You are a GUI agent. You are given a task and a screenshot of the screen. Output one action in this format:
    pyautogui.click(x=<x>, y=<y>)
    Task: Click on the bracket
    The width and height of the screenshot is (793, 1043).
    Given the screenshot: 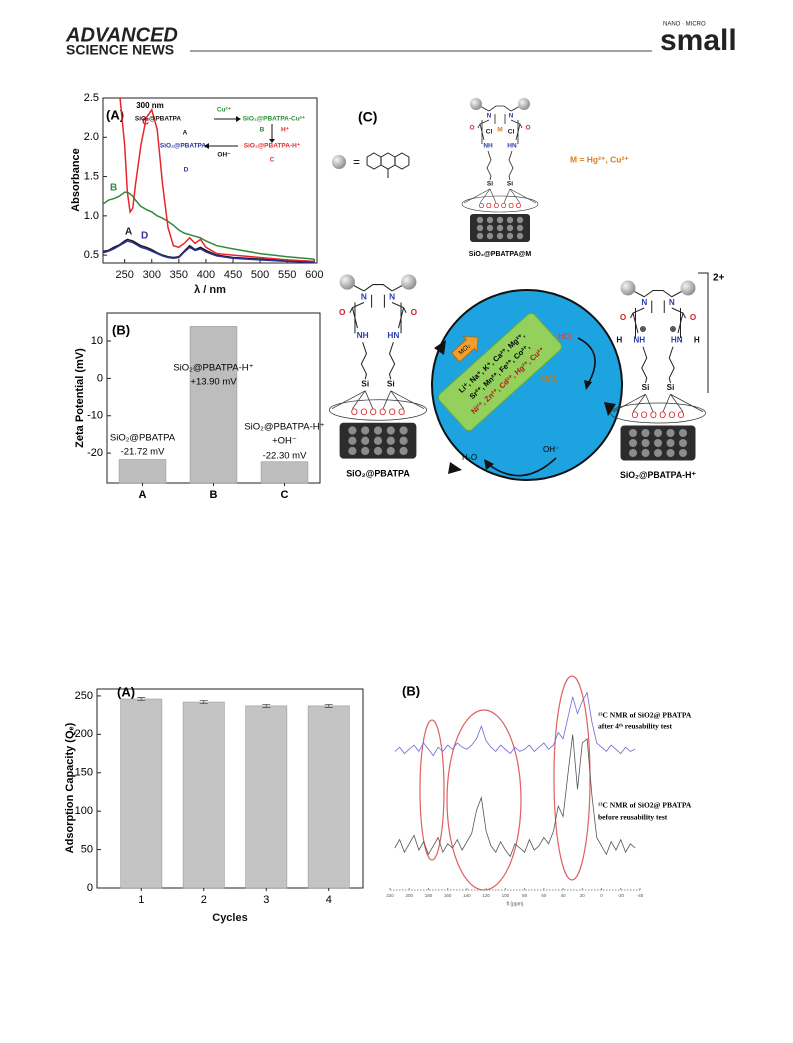 What is the action you would take?
    pyautogui.click(x=703, y=332)
    